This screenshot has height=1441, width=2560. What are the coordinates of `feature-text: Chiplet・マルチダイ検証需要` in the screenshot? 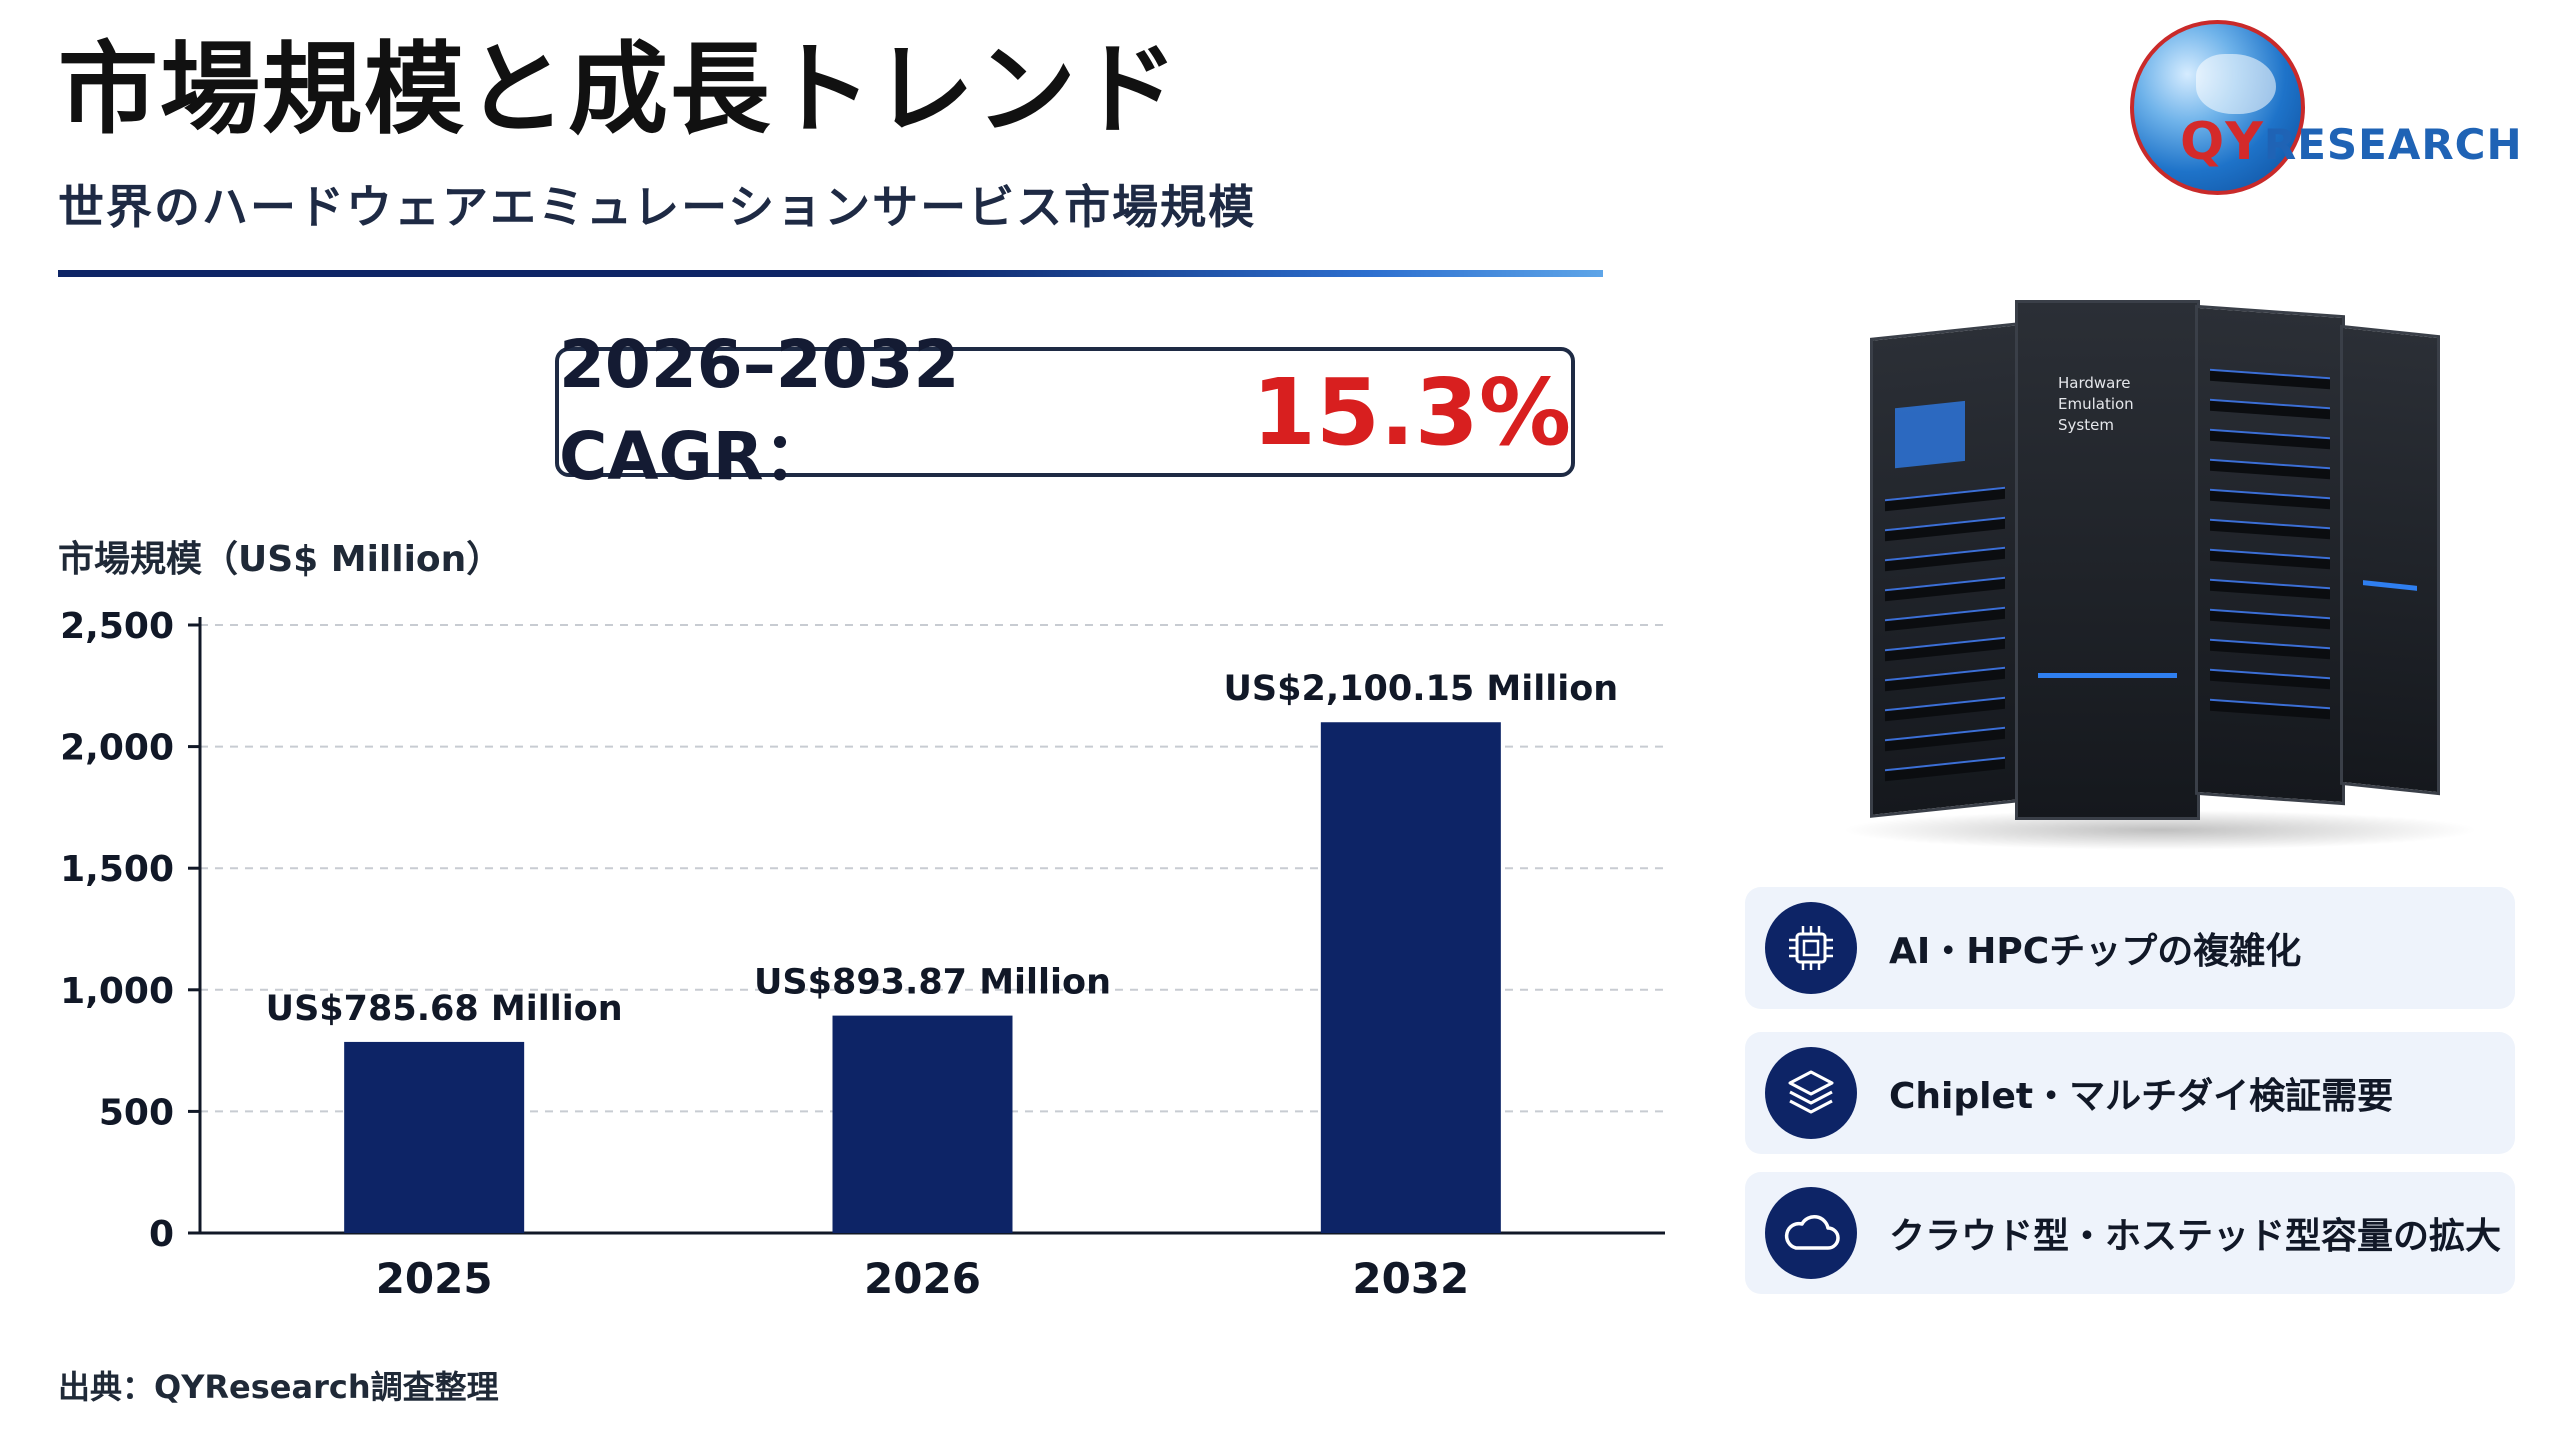 It's located at (2141, 1096).